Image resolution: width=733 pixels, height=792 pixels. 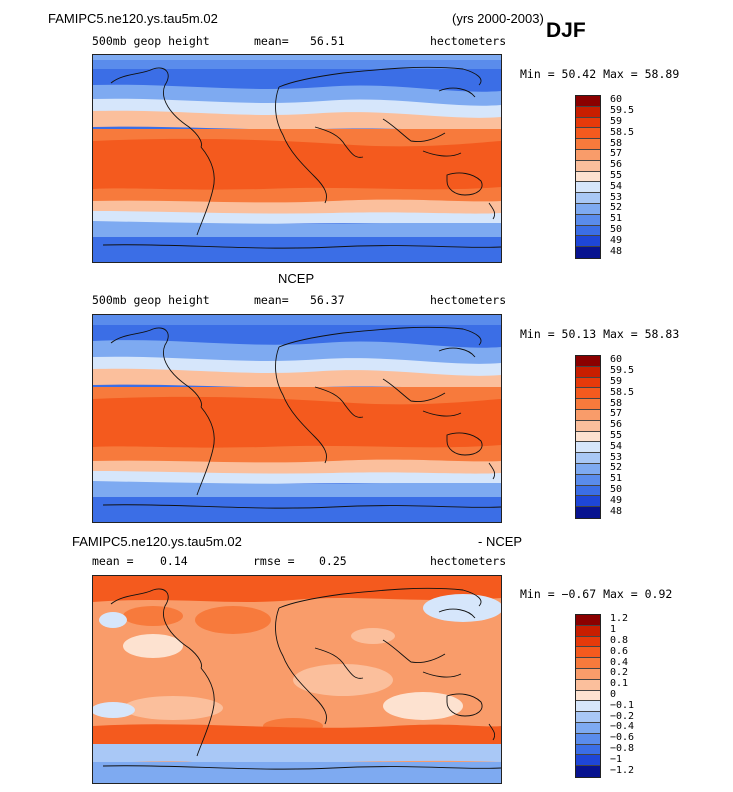 I want to click on panel1-variable: 500mb geop height, so click(x=151, y=41).